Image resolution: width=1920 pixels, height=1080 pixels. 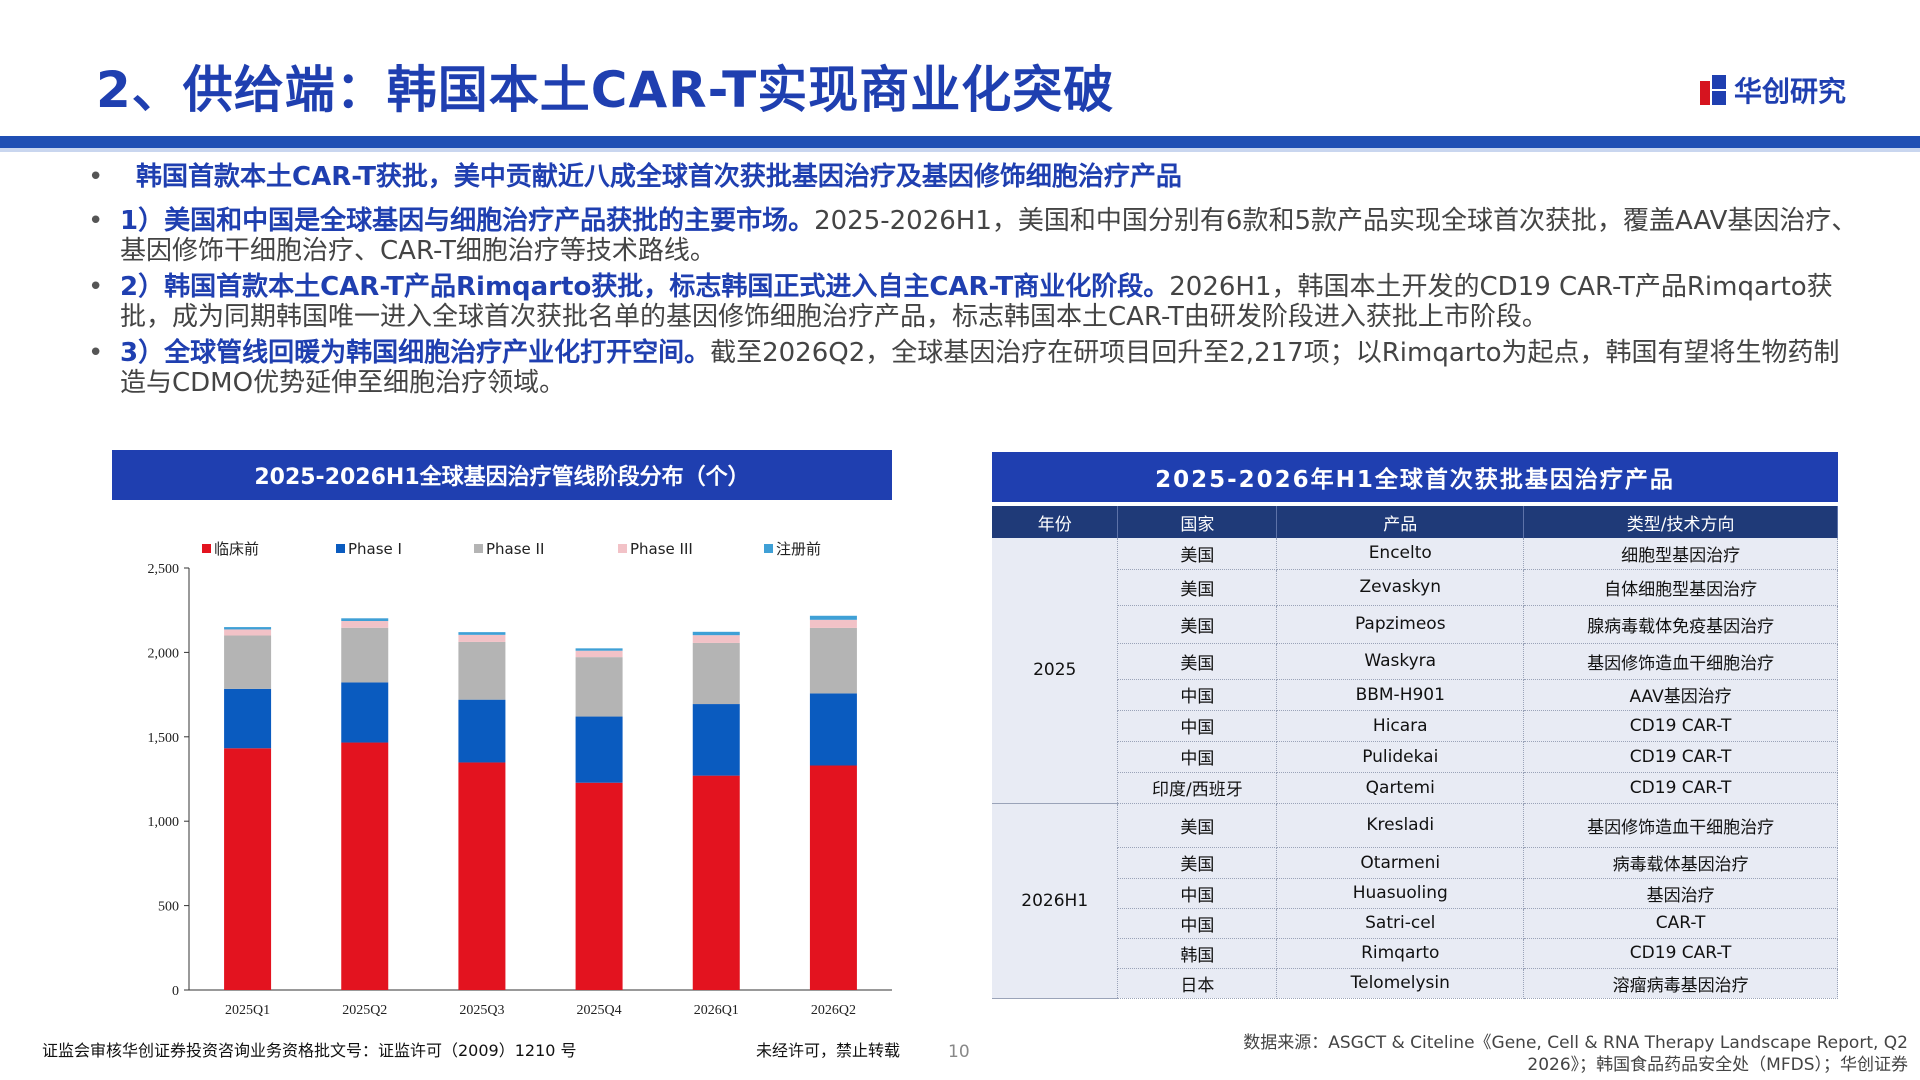 I want to click on page-number: 10, so click(x=959, y=1052).